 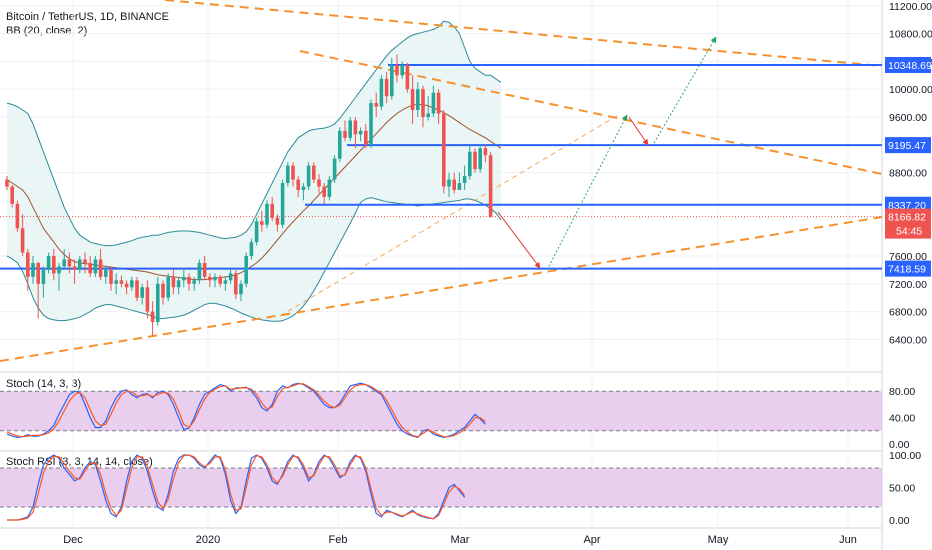 I want to click on current-price-tag, so click(x=908, y=223).